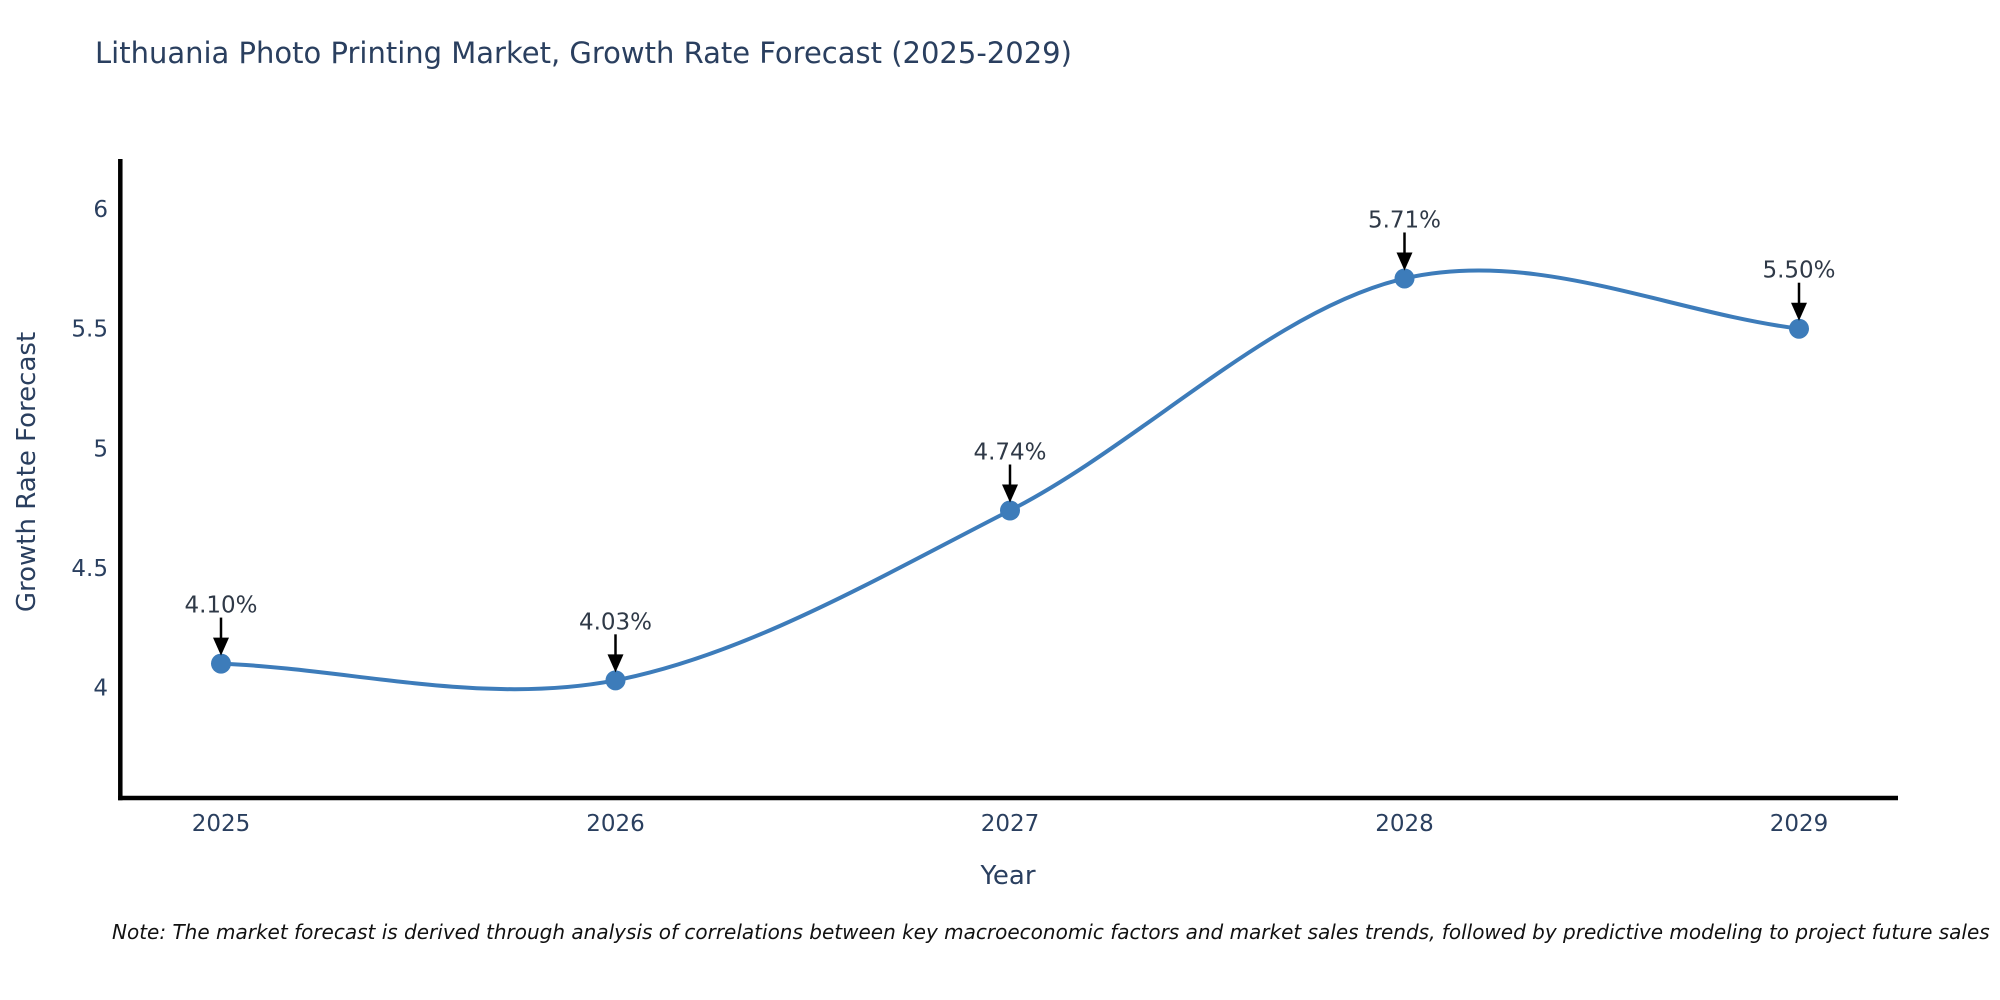 This screenshot has width=2000, height=1000. Describe the element at coordinates (1404, 220) in the screenshot. I see `annotation-label-2028: 5.71%` at that location.